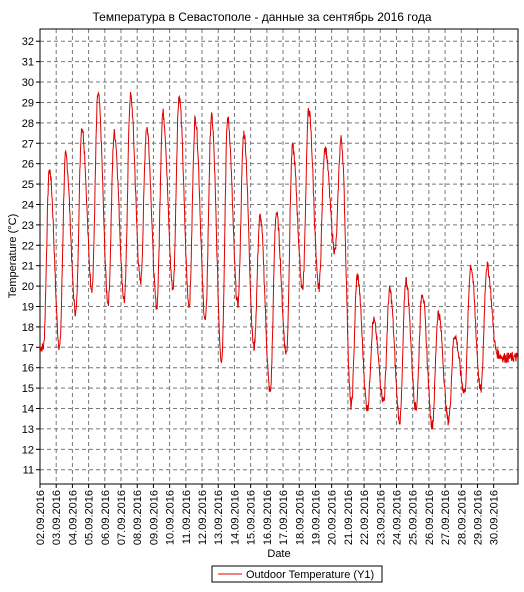 The width and height of the screenshot is (524, 592). I want to click on x-tick-label: 08.09.2016, so click(138, 517).